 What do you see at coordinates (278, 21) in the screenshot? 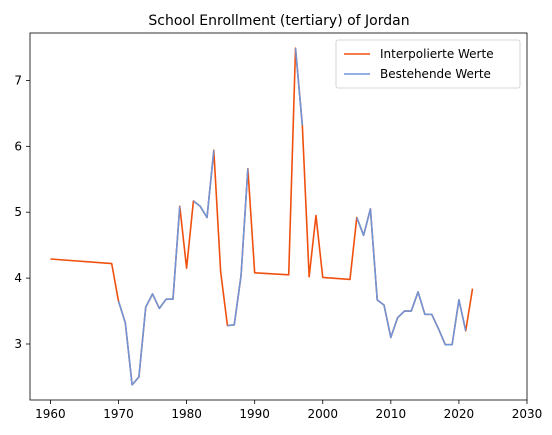
I see `chart-title: School Enrollment (tertiary) of Jordan` at bounding box center [278, 21].